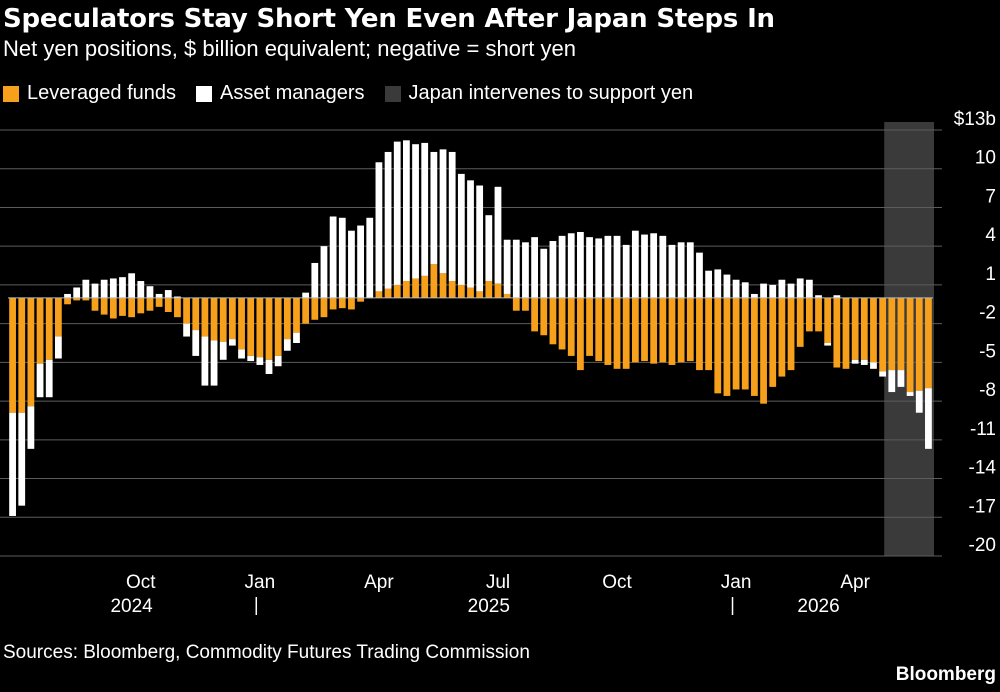  What do you see at coordinates (204, 93) in the screenshot?
I see `legend-swatch-asset-managers` at bounding box center [204, 93].